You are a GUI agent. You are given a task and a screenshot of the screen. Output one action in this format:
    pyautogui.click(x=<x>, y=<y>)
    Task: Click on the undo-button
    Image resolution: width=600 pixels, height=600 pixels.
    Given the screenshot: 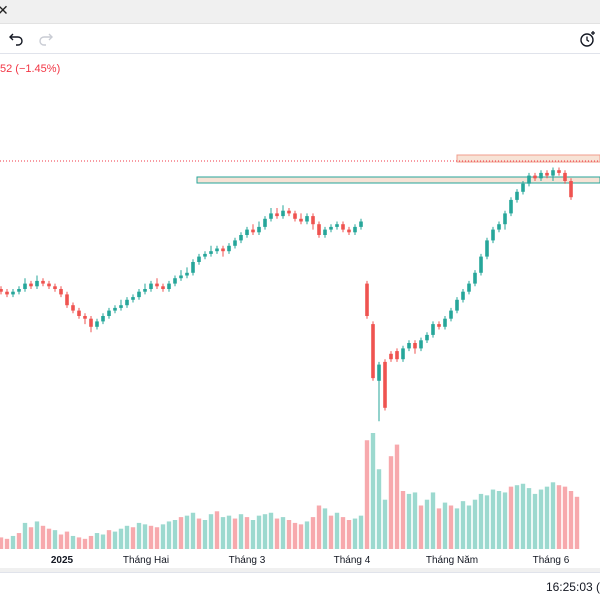 What is the action you would take?
    pyautogui.click(x=16, y=39)
    